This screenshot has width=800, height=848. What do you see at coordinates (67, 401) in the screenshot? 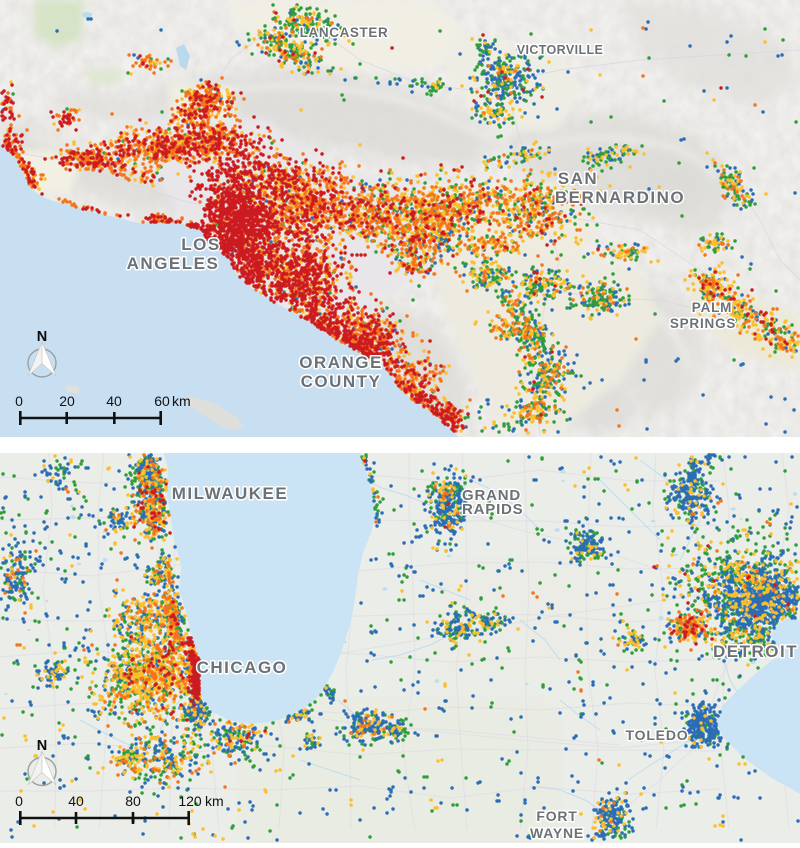
I see `svg-text: 20` at bounding box center [67, 401].